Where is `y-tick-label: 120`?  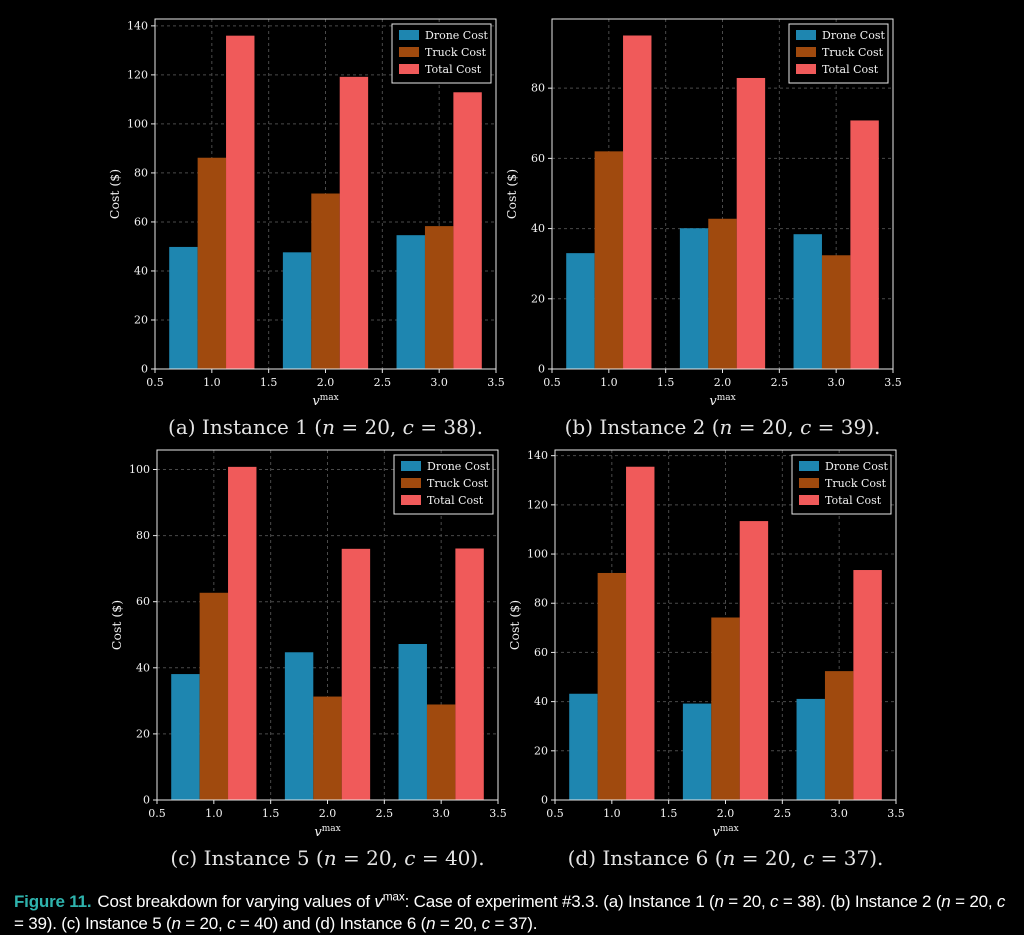 y-tick-label: 120 is located at coordinates (537, 504).